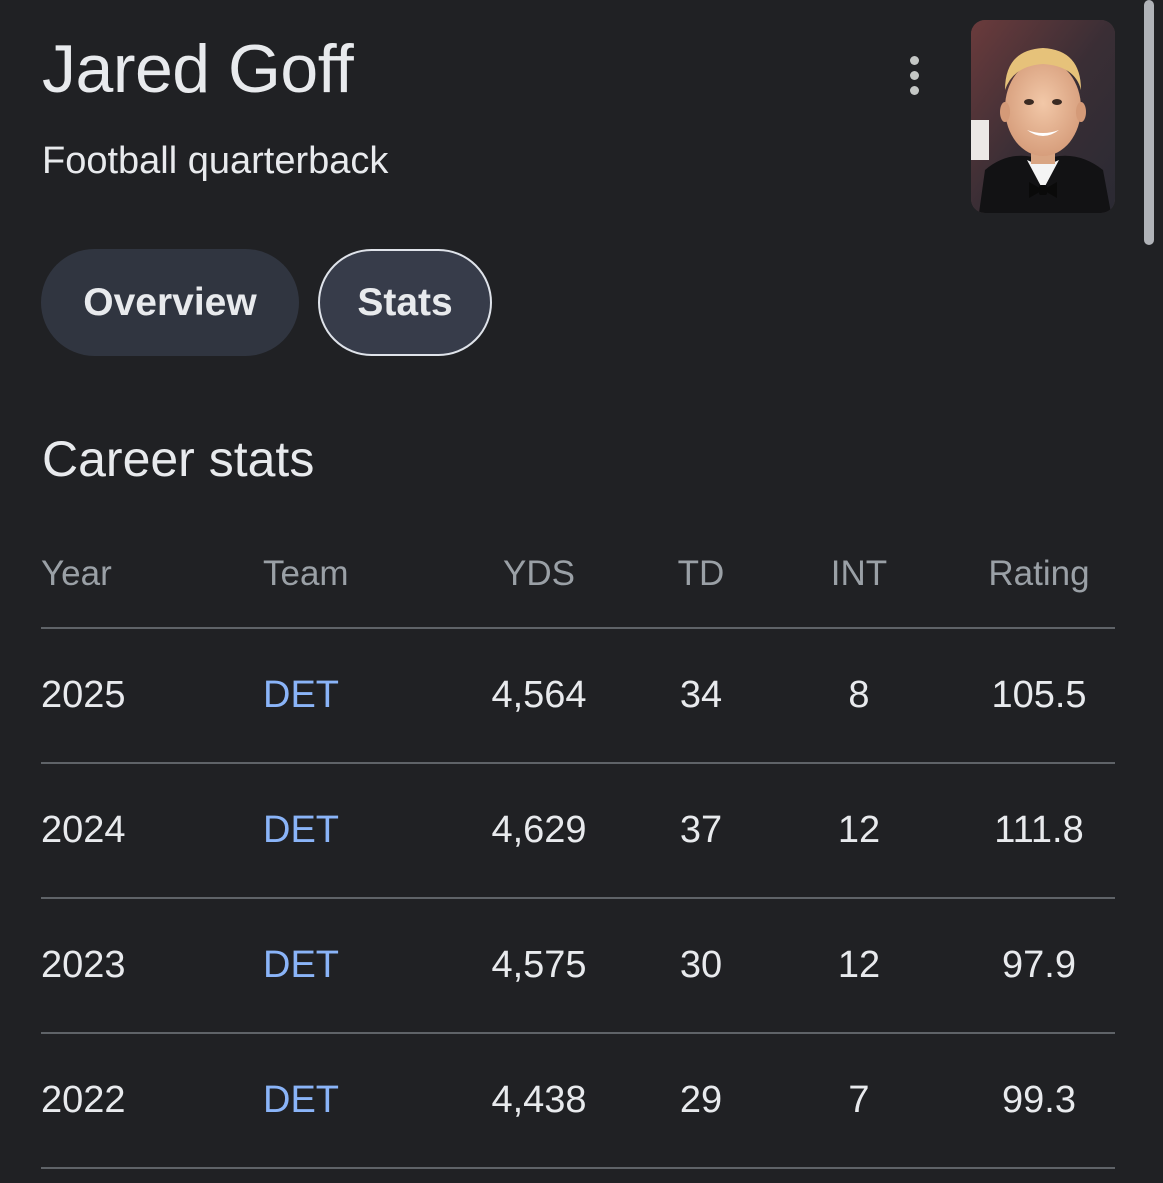 This screenshot has width=1163, height=1183. Describe the element at coordinates (701, 965) in the screenshot. I see `cell-td: 30` at that location.